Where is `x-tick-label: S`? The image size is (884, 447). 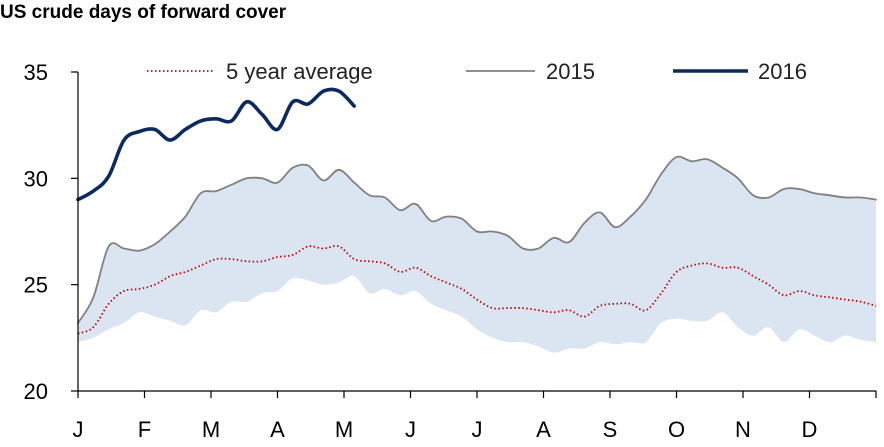 x-tick-label: S is located at coordinates (610, 429).